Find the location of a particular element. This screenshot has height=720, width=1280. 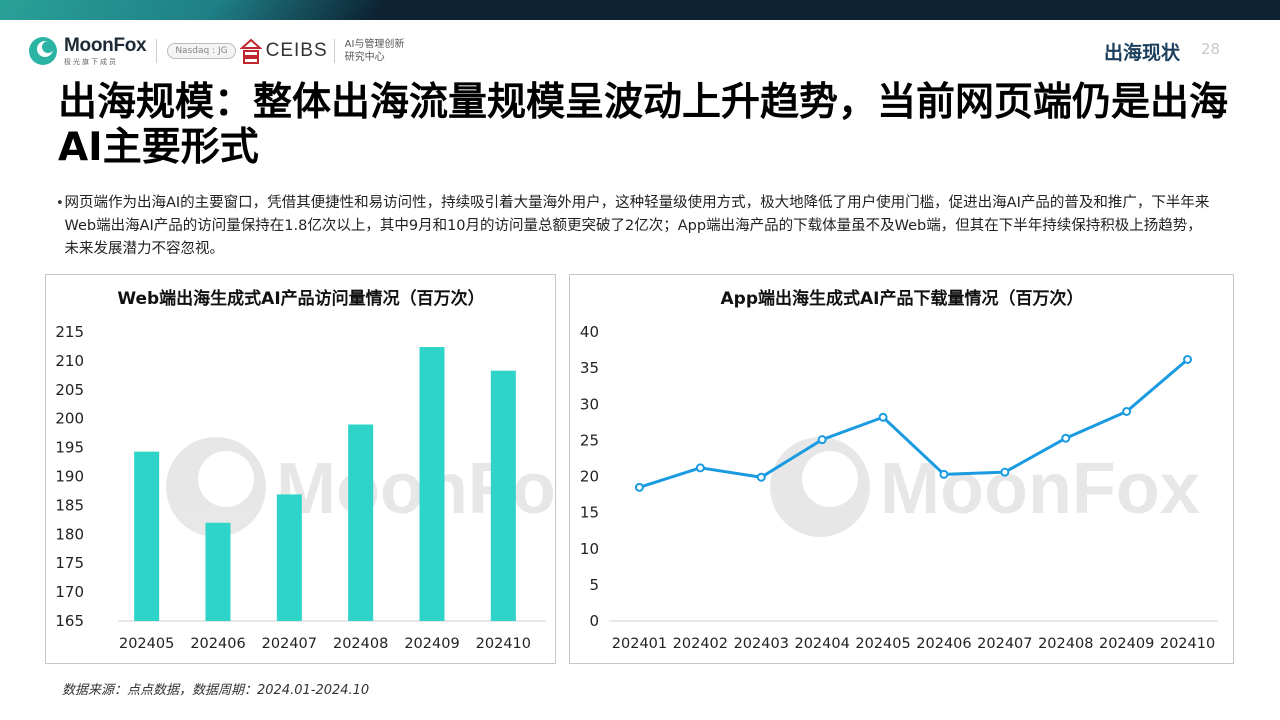

y-tick-label: 190 is located at coordinates (69, 477).